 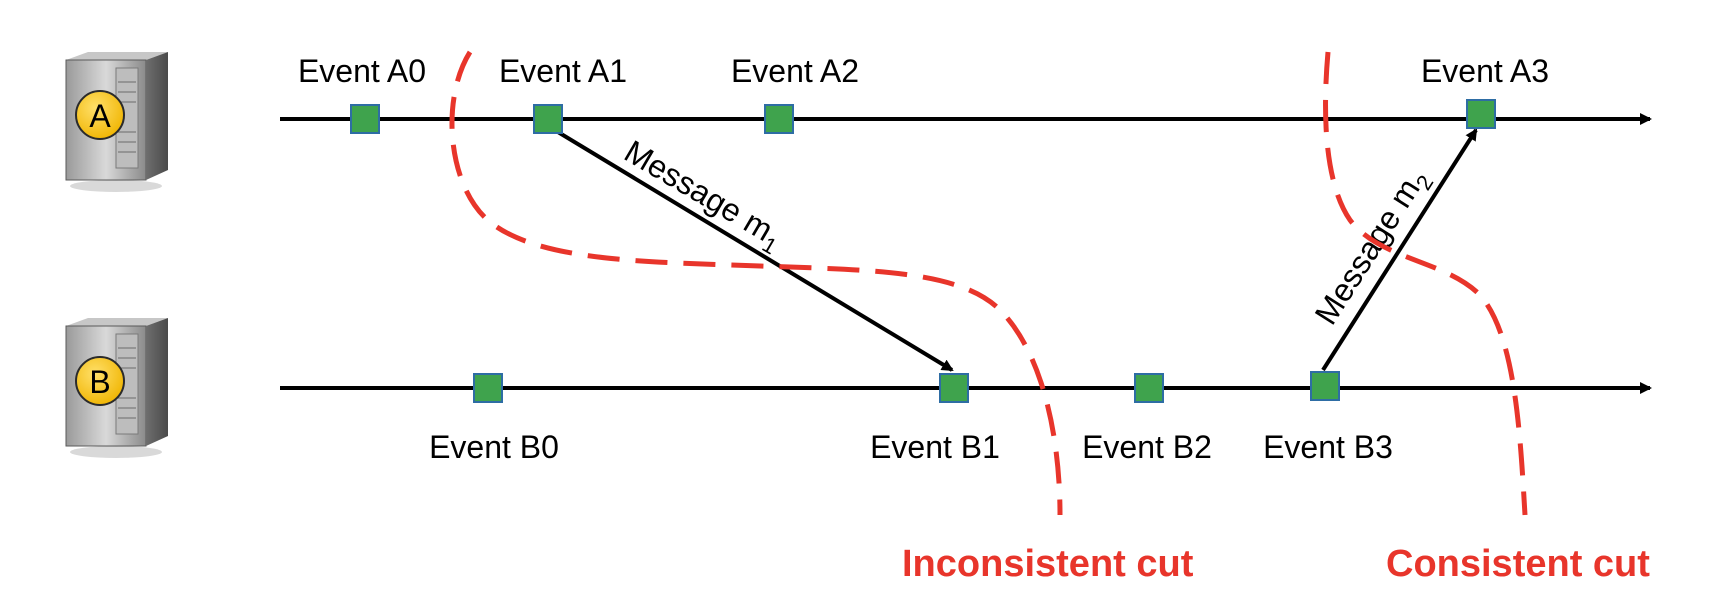 I want to click on event-b2-label: Event B2, so click(x=1147, y=447).